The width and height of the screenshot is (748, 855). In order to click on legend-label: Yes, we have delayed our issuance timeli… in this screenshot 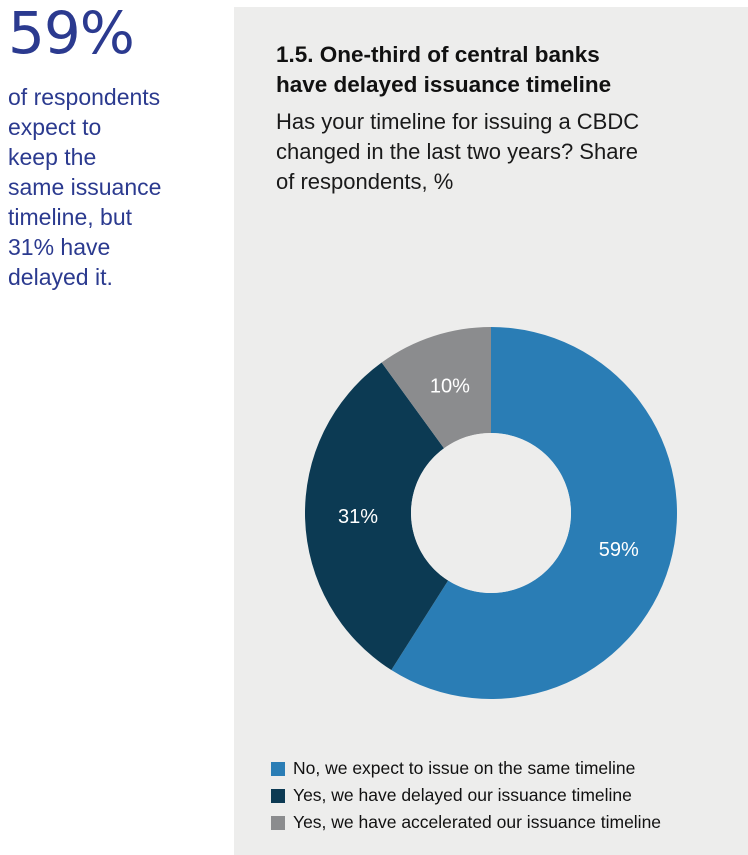, I will do `click(462, 795)`.